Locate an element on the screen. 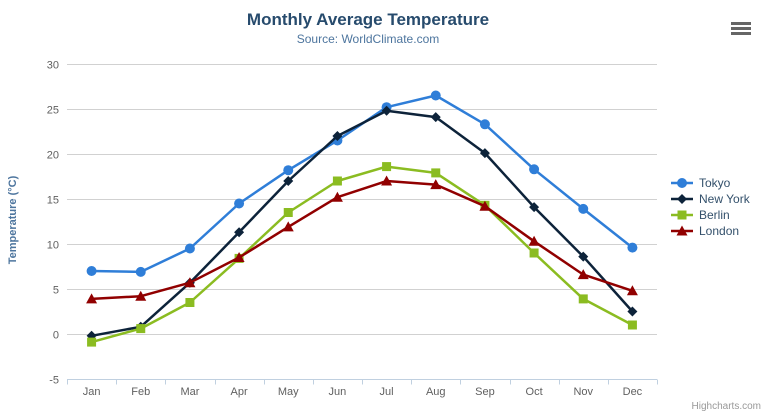 The height and width of the screenshot is (416, 769). legend-marker-circle-icon is located at coordinates (682, 183).